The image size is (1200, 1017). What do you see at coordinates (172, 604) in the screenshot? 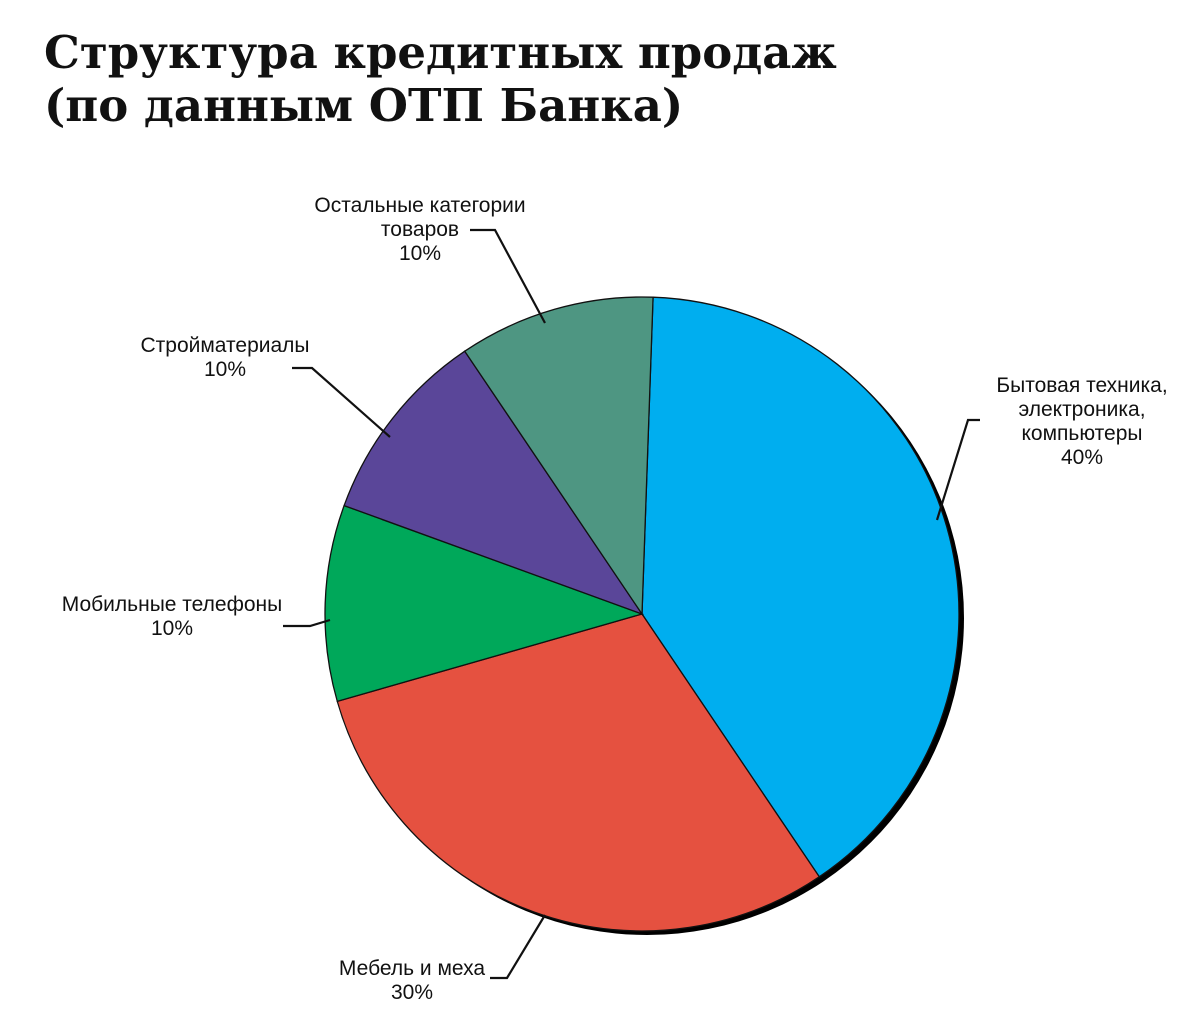
I see `slice-label-line: Мобильные телефоны` at bounding box center [172, 604].